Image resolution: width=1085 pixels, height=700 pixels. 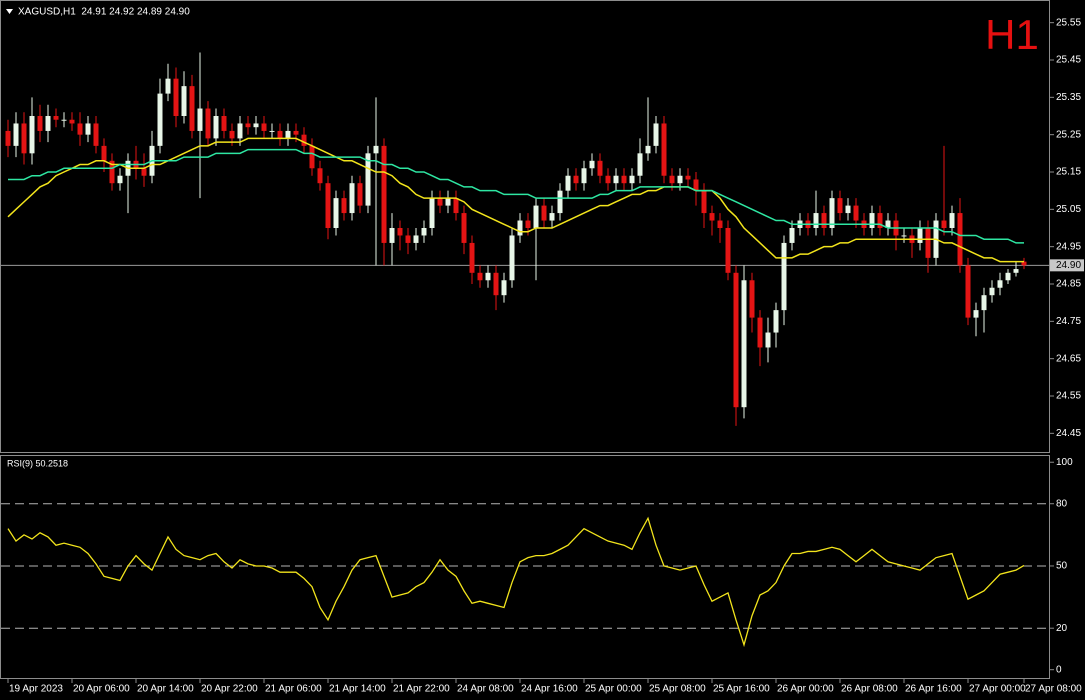 What do you see at coordinates (997, 689) in the screenshot?
I see `x-tick-label: 27 Apr 00:00` at bounding box center [997, 689].